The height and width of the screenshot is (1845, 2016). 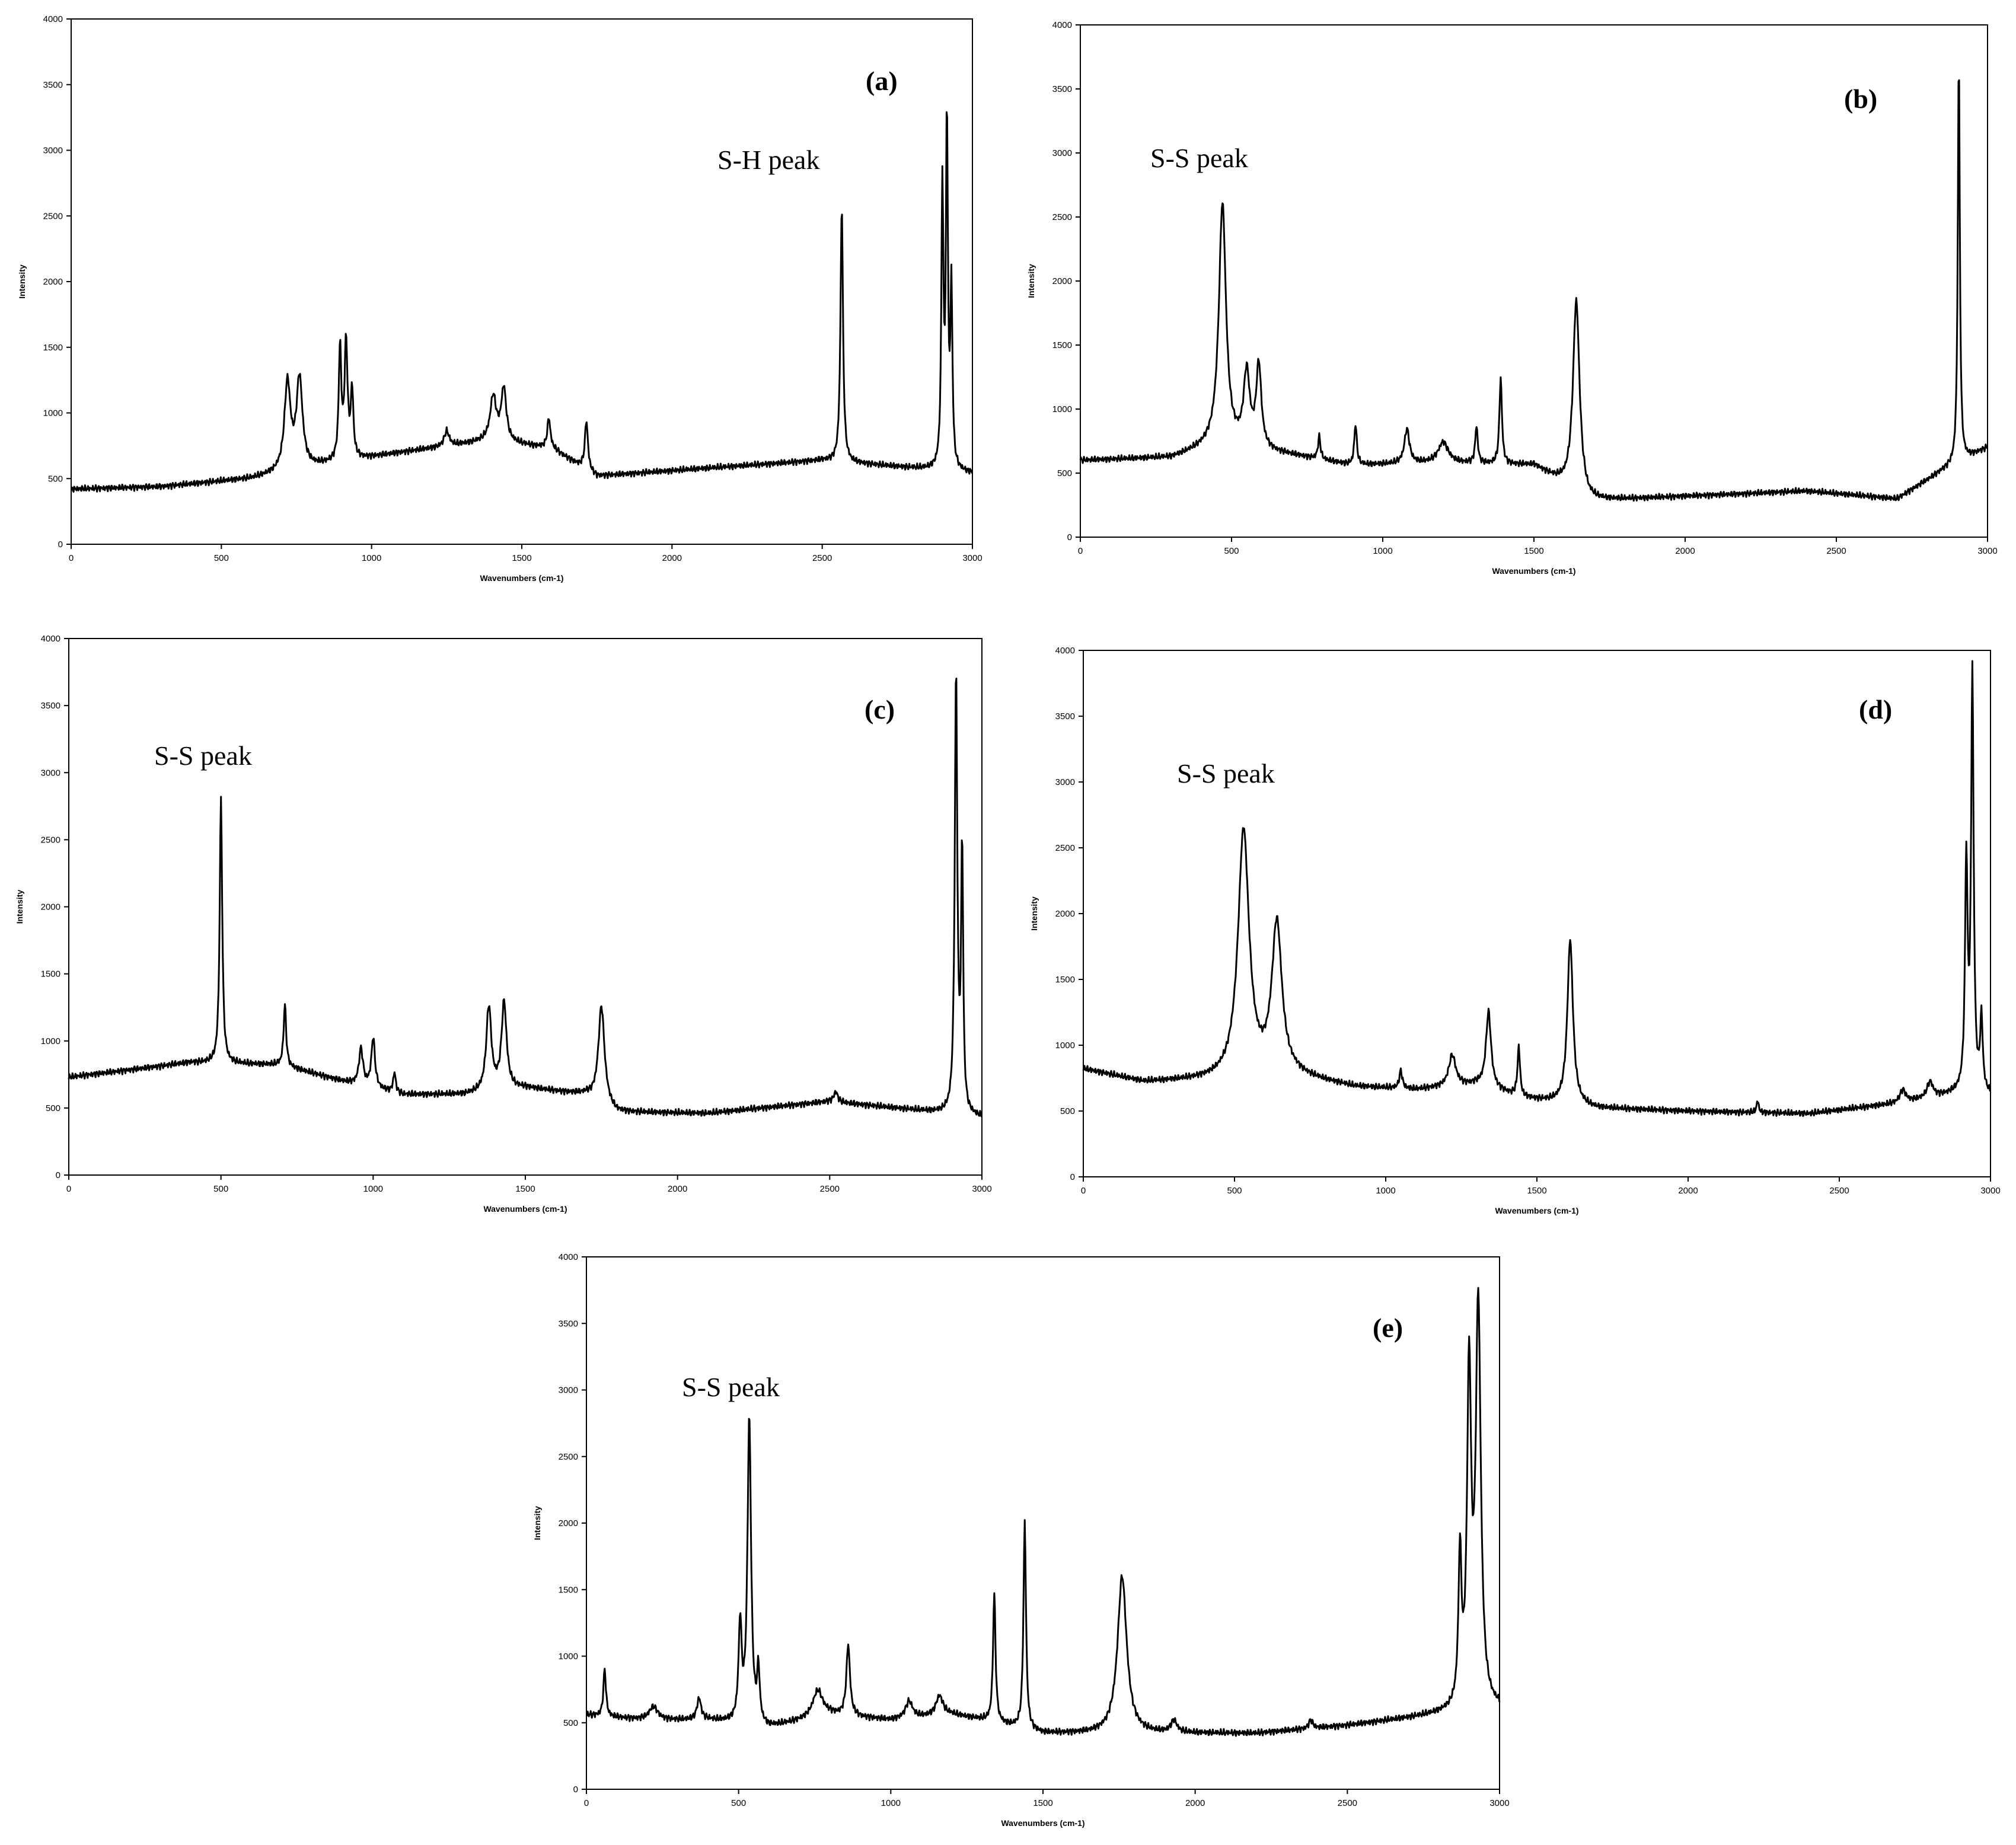 I want to click on plot-frame-e, so click(x=1043, y=1523).